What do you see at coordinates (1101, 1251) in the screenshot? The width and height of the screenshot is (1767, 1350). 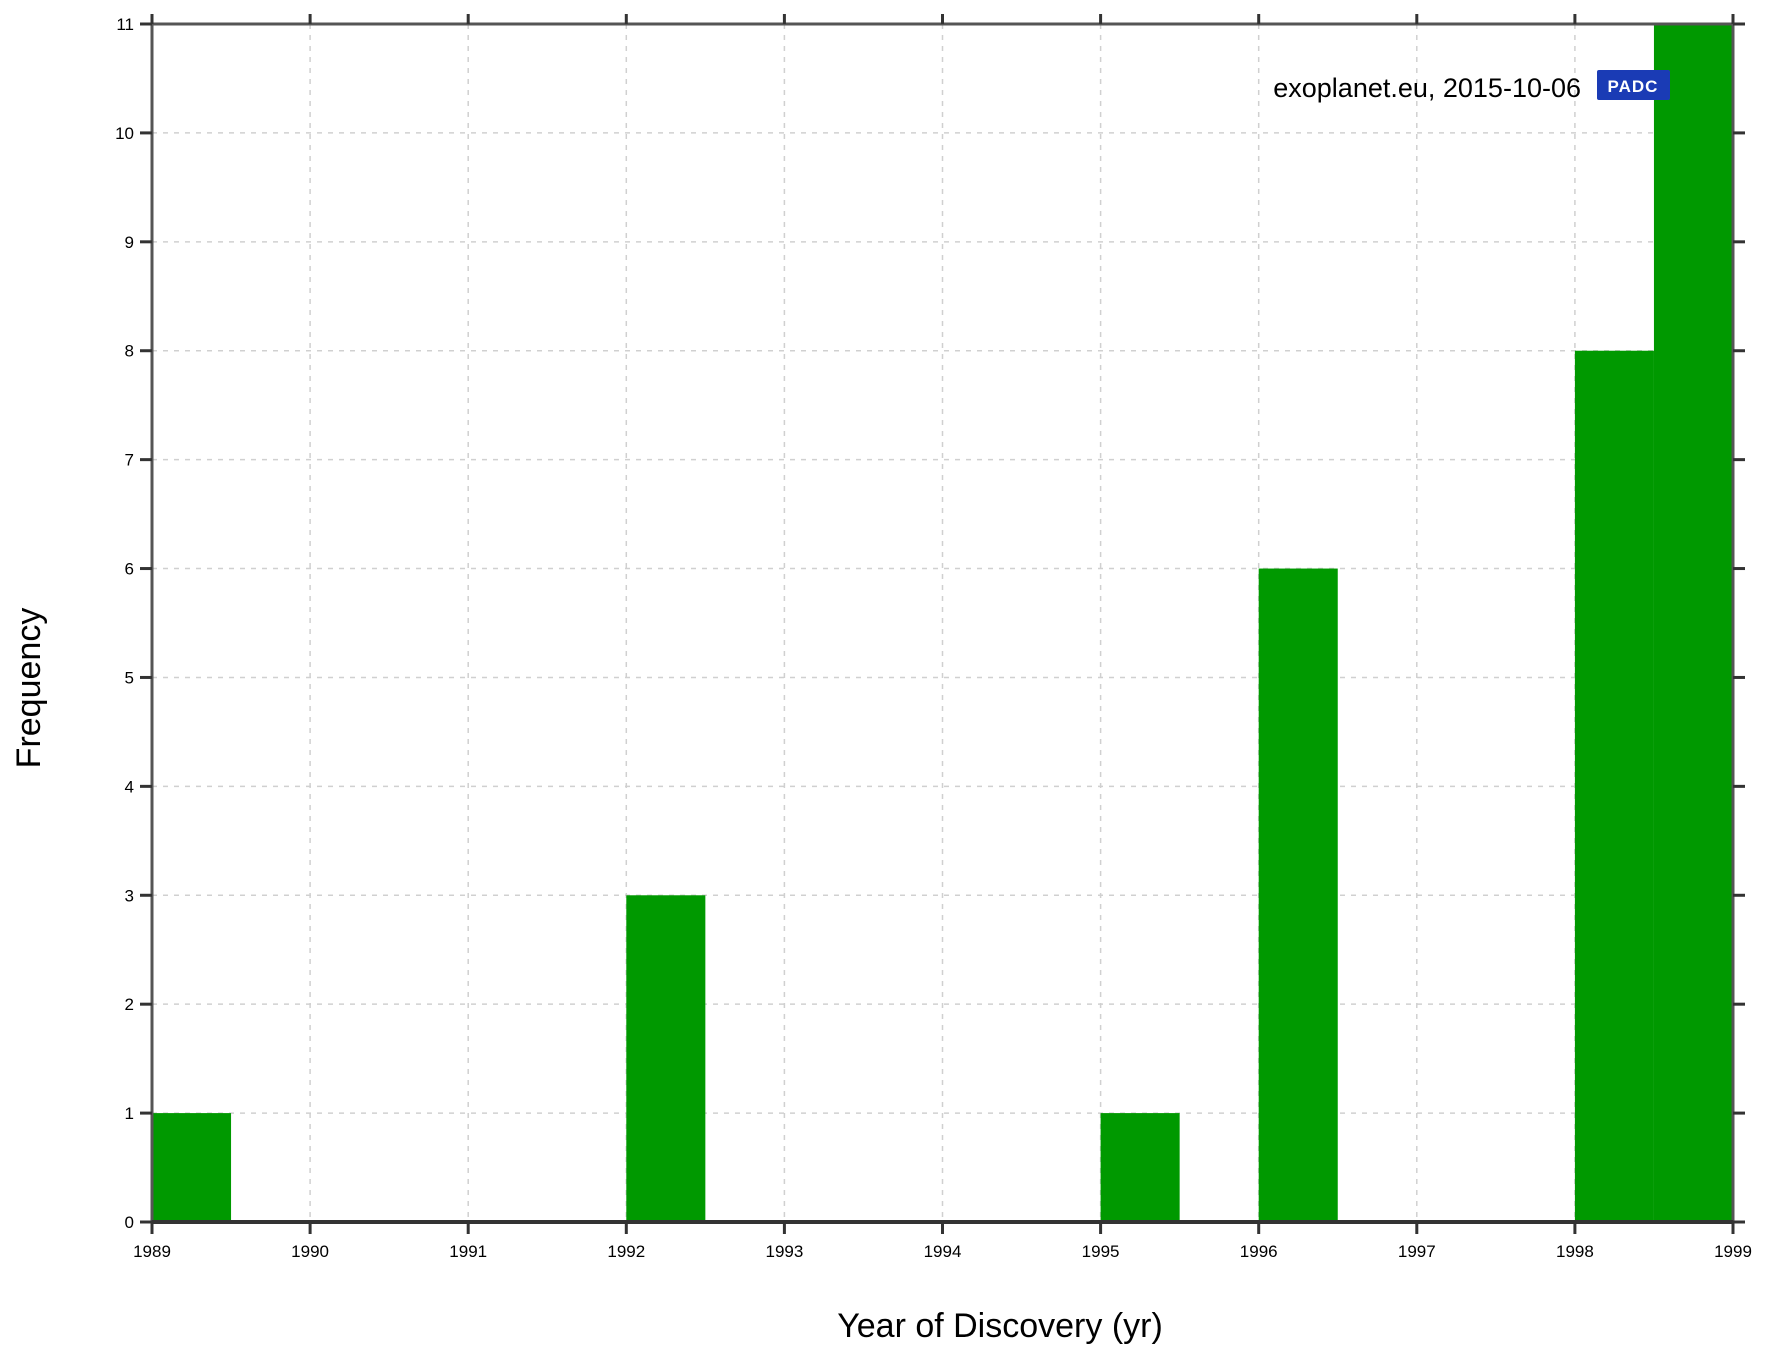 I see `x-tick-label: 1995` at bounding box center [1101, 1251].